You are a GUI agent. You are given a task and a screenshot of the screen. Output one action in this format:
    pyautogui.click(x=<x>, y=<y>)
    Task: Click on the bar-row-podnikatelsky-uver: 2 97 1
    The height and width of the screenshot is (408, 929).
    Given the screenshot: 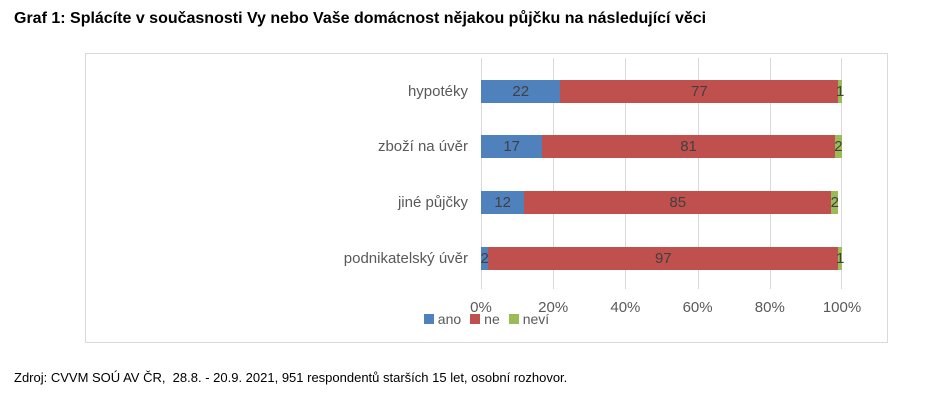 What is the action you would take?
    pyautogui.click(x=662, y=258)
    